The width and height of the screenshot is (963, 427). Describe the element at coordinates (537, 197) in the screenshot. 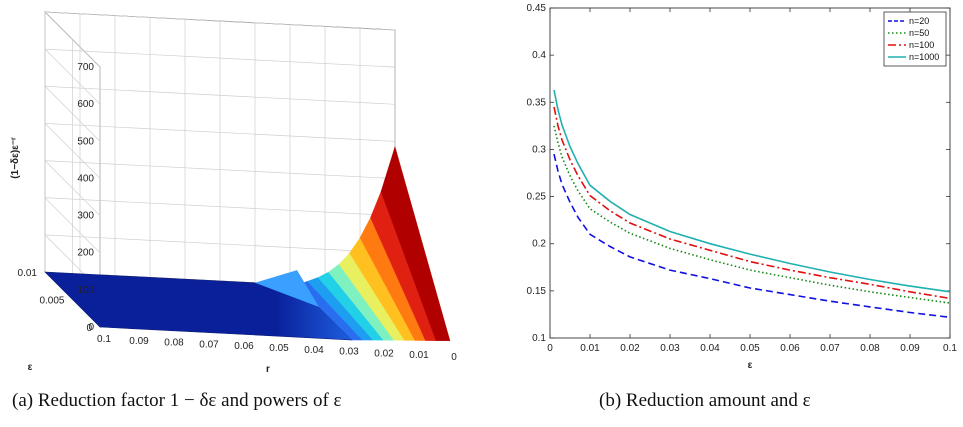

I see `y-tick-label: 0.25` at that location.